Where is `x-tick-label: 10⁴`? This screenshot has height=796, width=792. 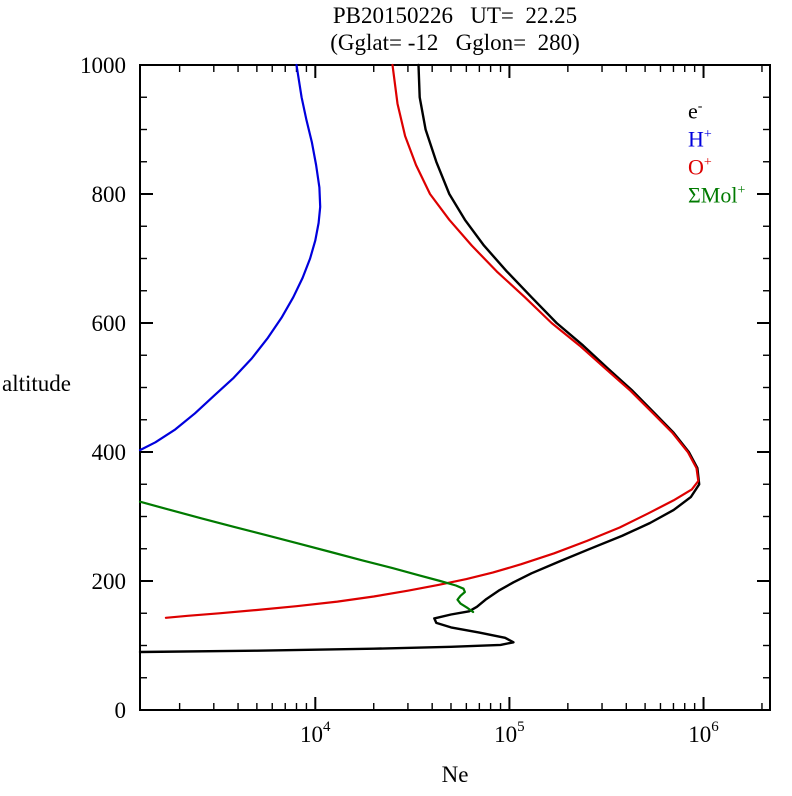
x-tick-label: 10⁴ is located at coordinates (315, 733).